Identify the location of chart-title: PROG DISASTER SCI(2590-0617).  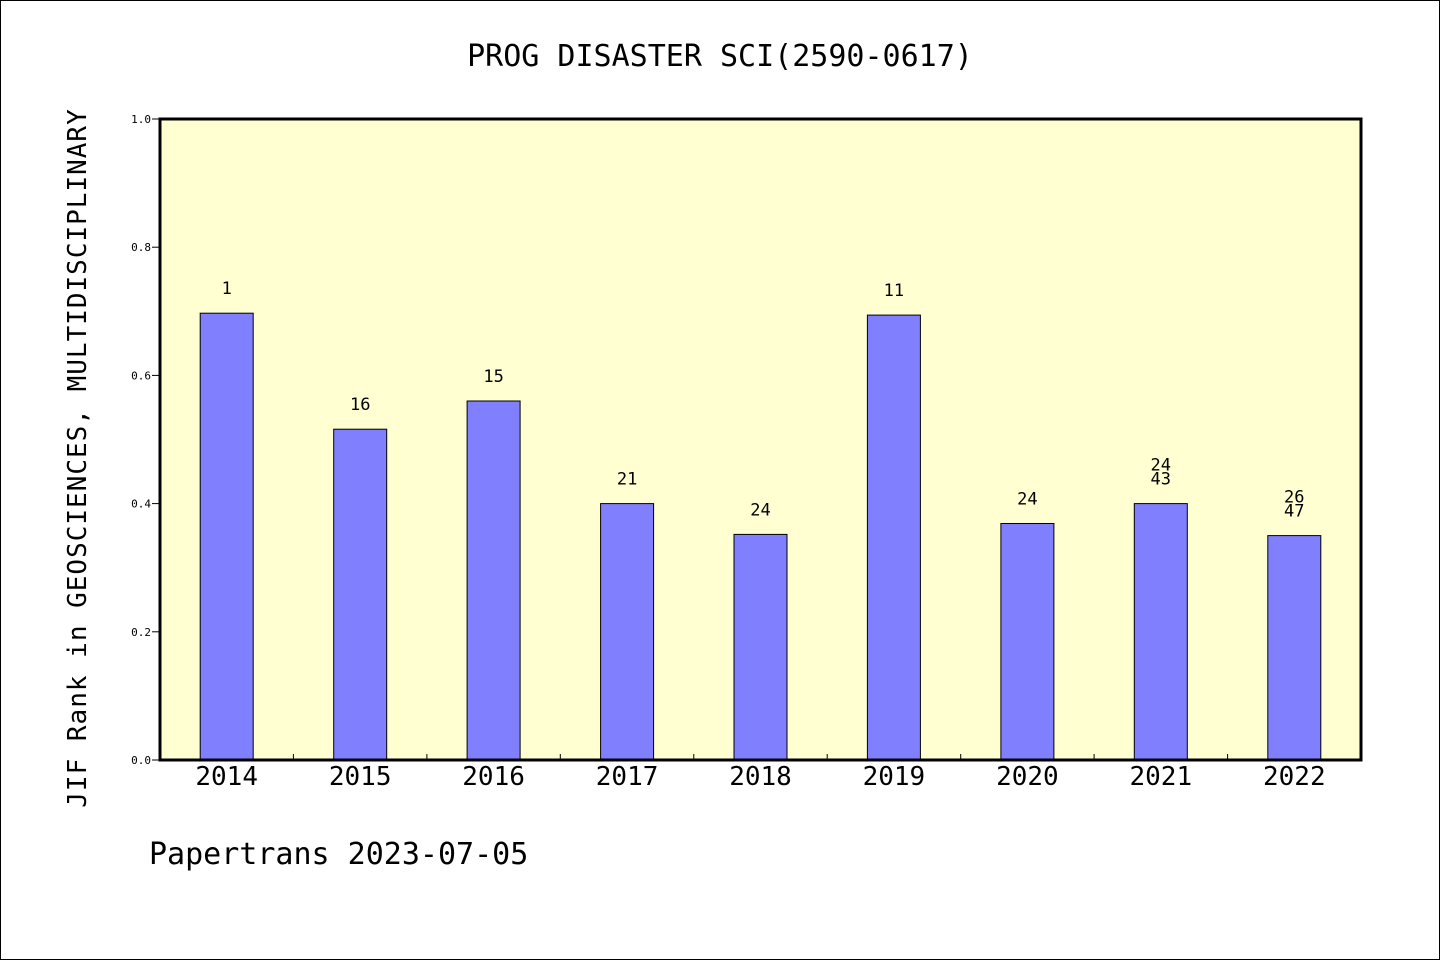
(720, 56).